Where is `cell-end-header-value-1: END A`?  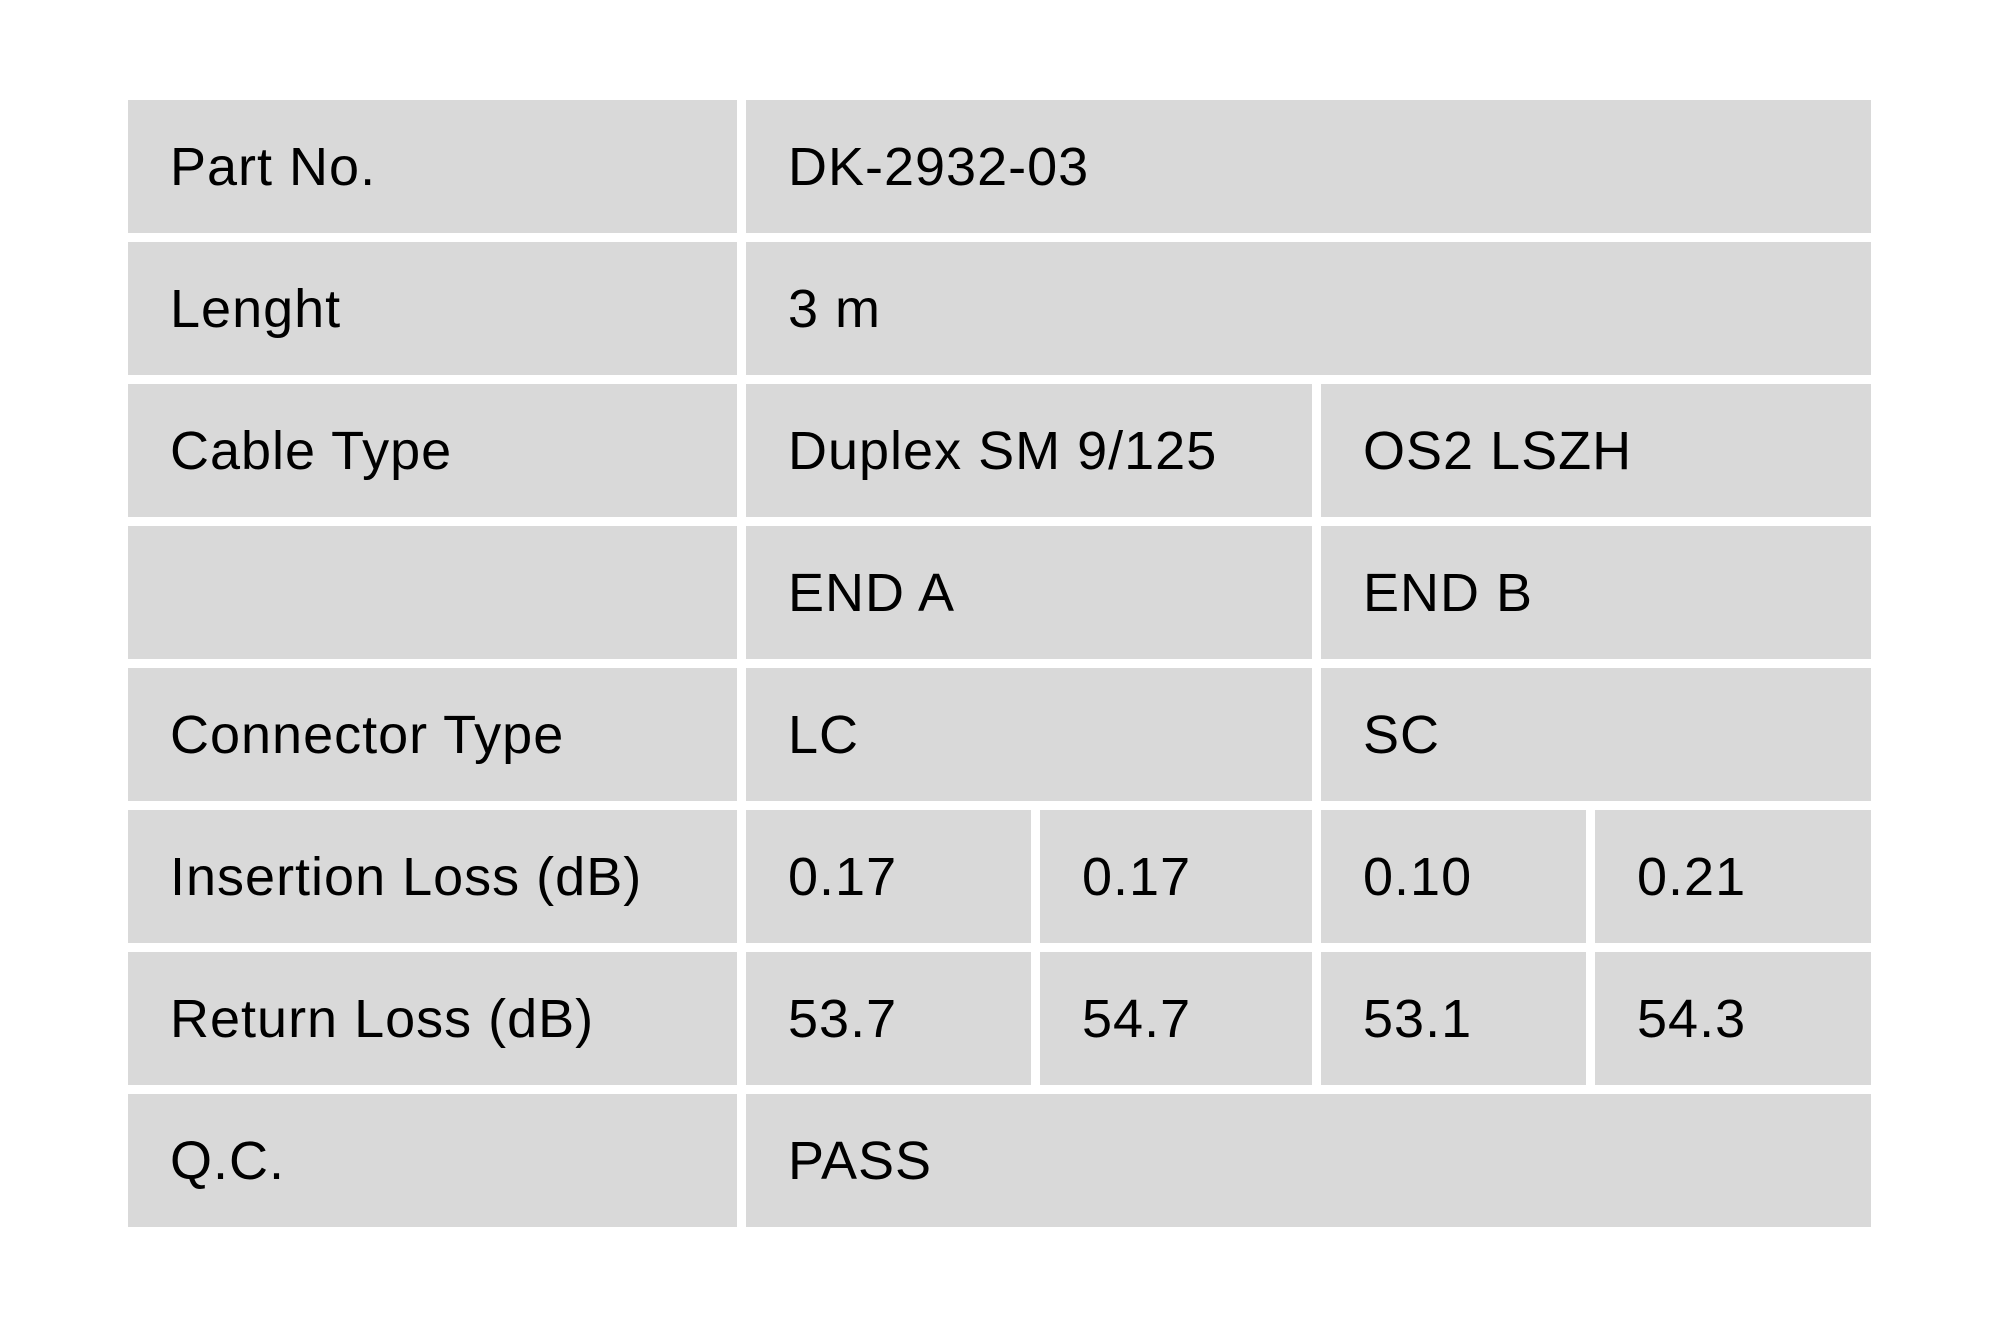 cell-end-header-value-1: END A is located at coordinates (1029, 592).